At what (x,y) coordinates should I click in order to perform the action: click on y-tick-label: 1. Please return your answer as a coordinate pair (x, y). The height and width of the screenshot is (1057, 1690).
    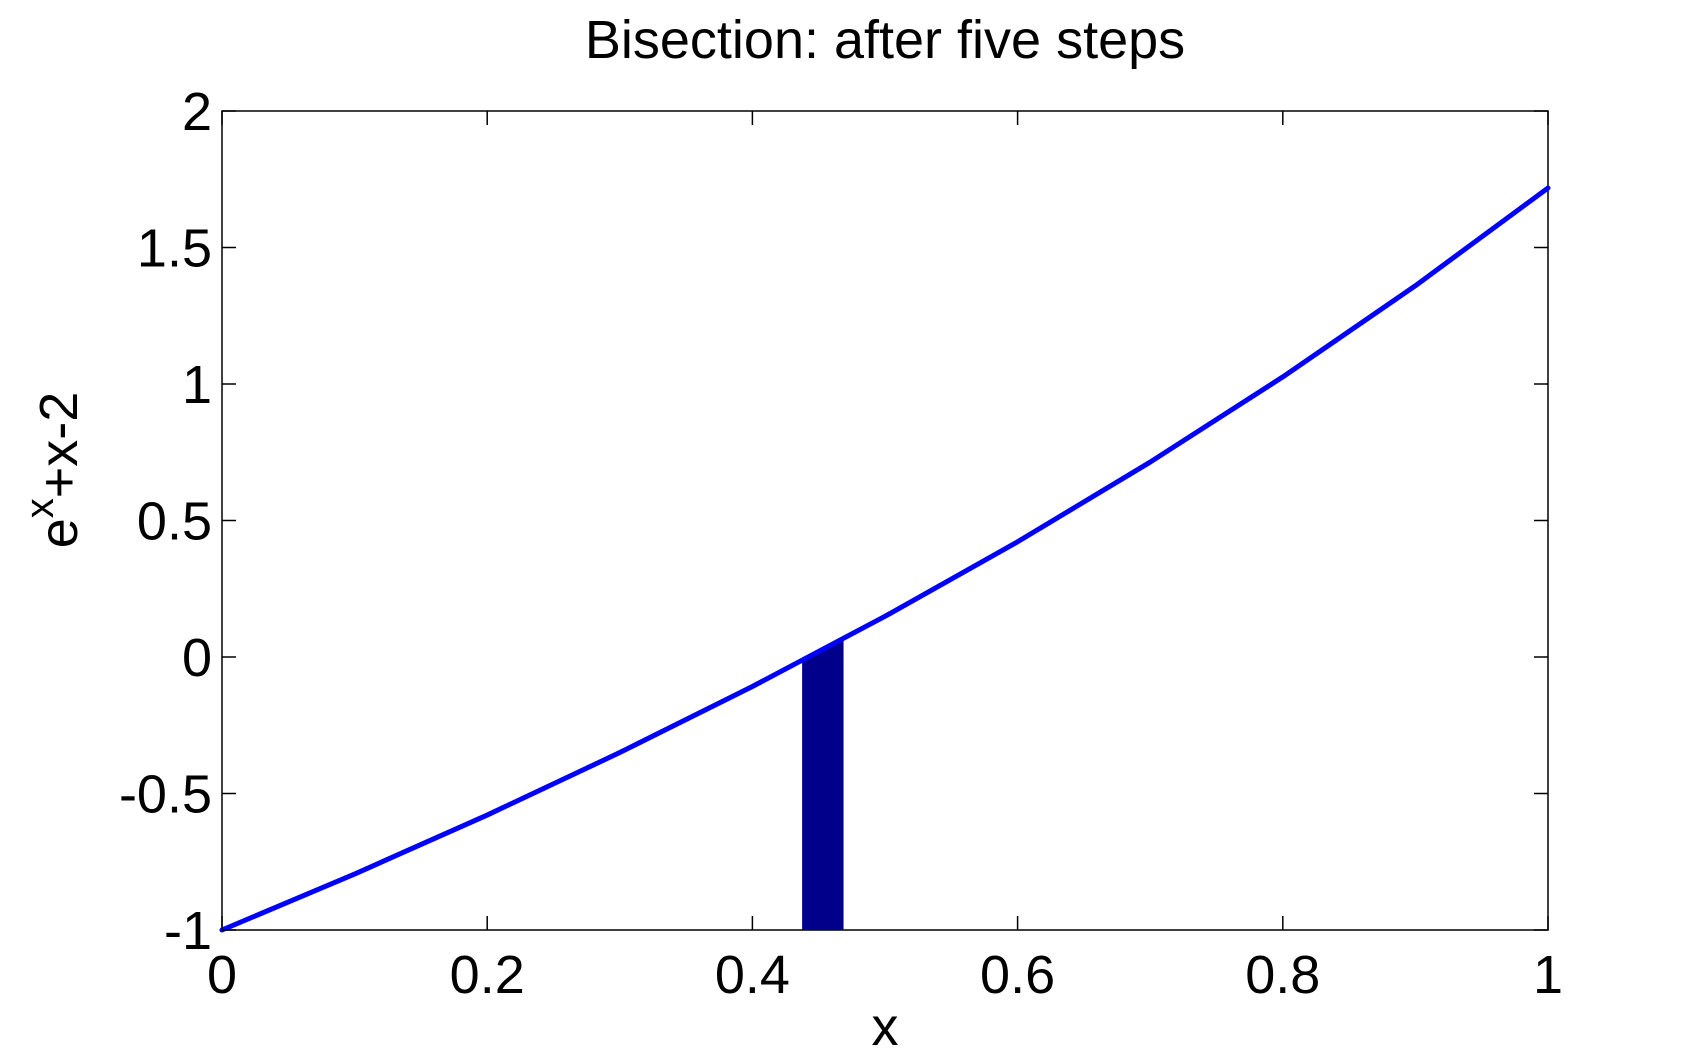
    Looking at the image, I should click on (197, 385).